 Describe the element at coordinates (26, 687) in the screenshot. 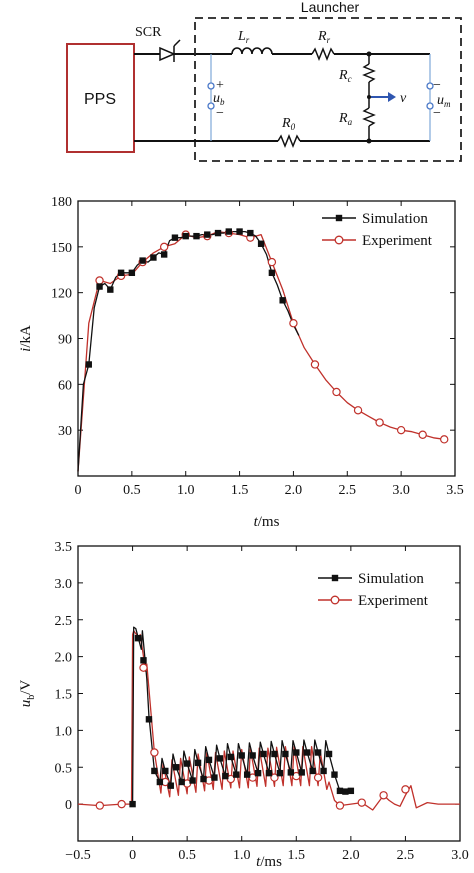

I see `y-axis-unit: /V` at that location.